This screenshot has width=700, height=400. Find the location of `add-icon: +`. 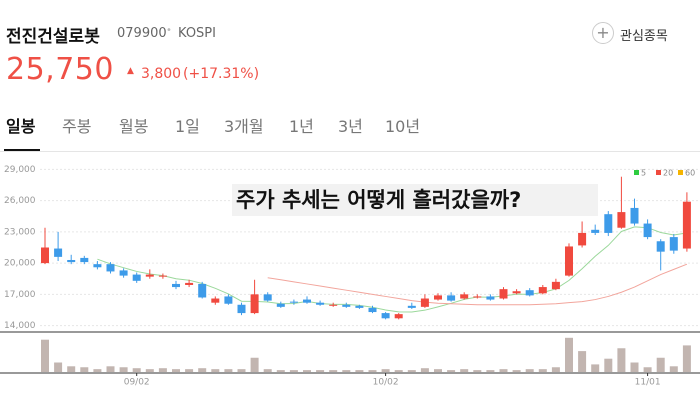

add-icon: + is located at coordinates (603, 33).